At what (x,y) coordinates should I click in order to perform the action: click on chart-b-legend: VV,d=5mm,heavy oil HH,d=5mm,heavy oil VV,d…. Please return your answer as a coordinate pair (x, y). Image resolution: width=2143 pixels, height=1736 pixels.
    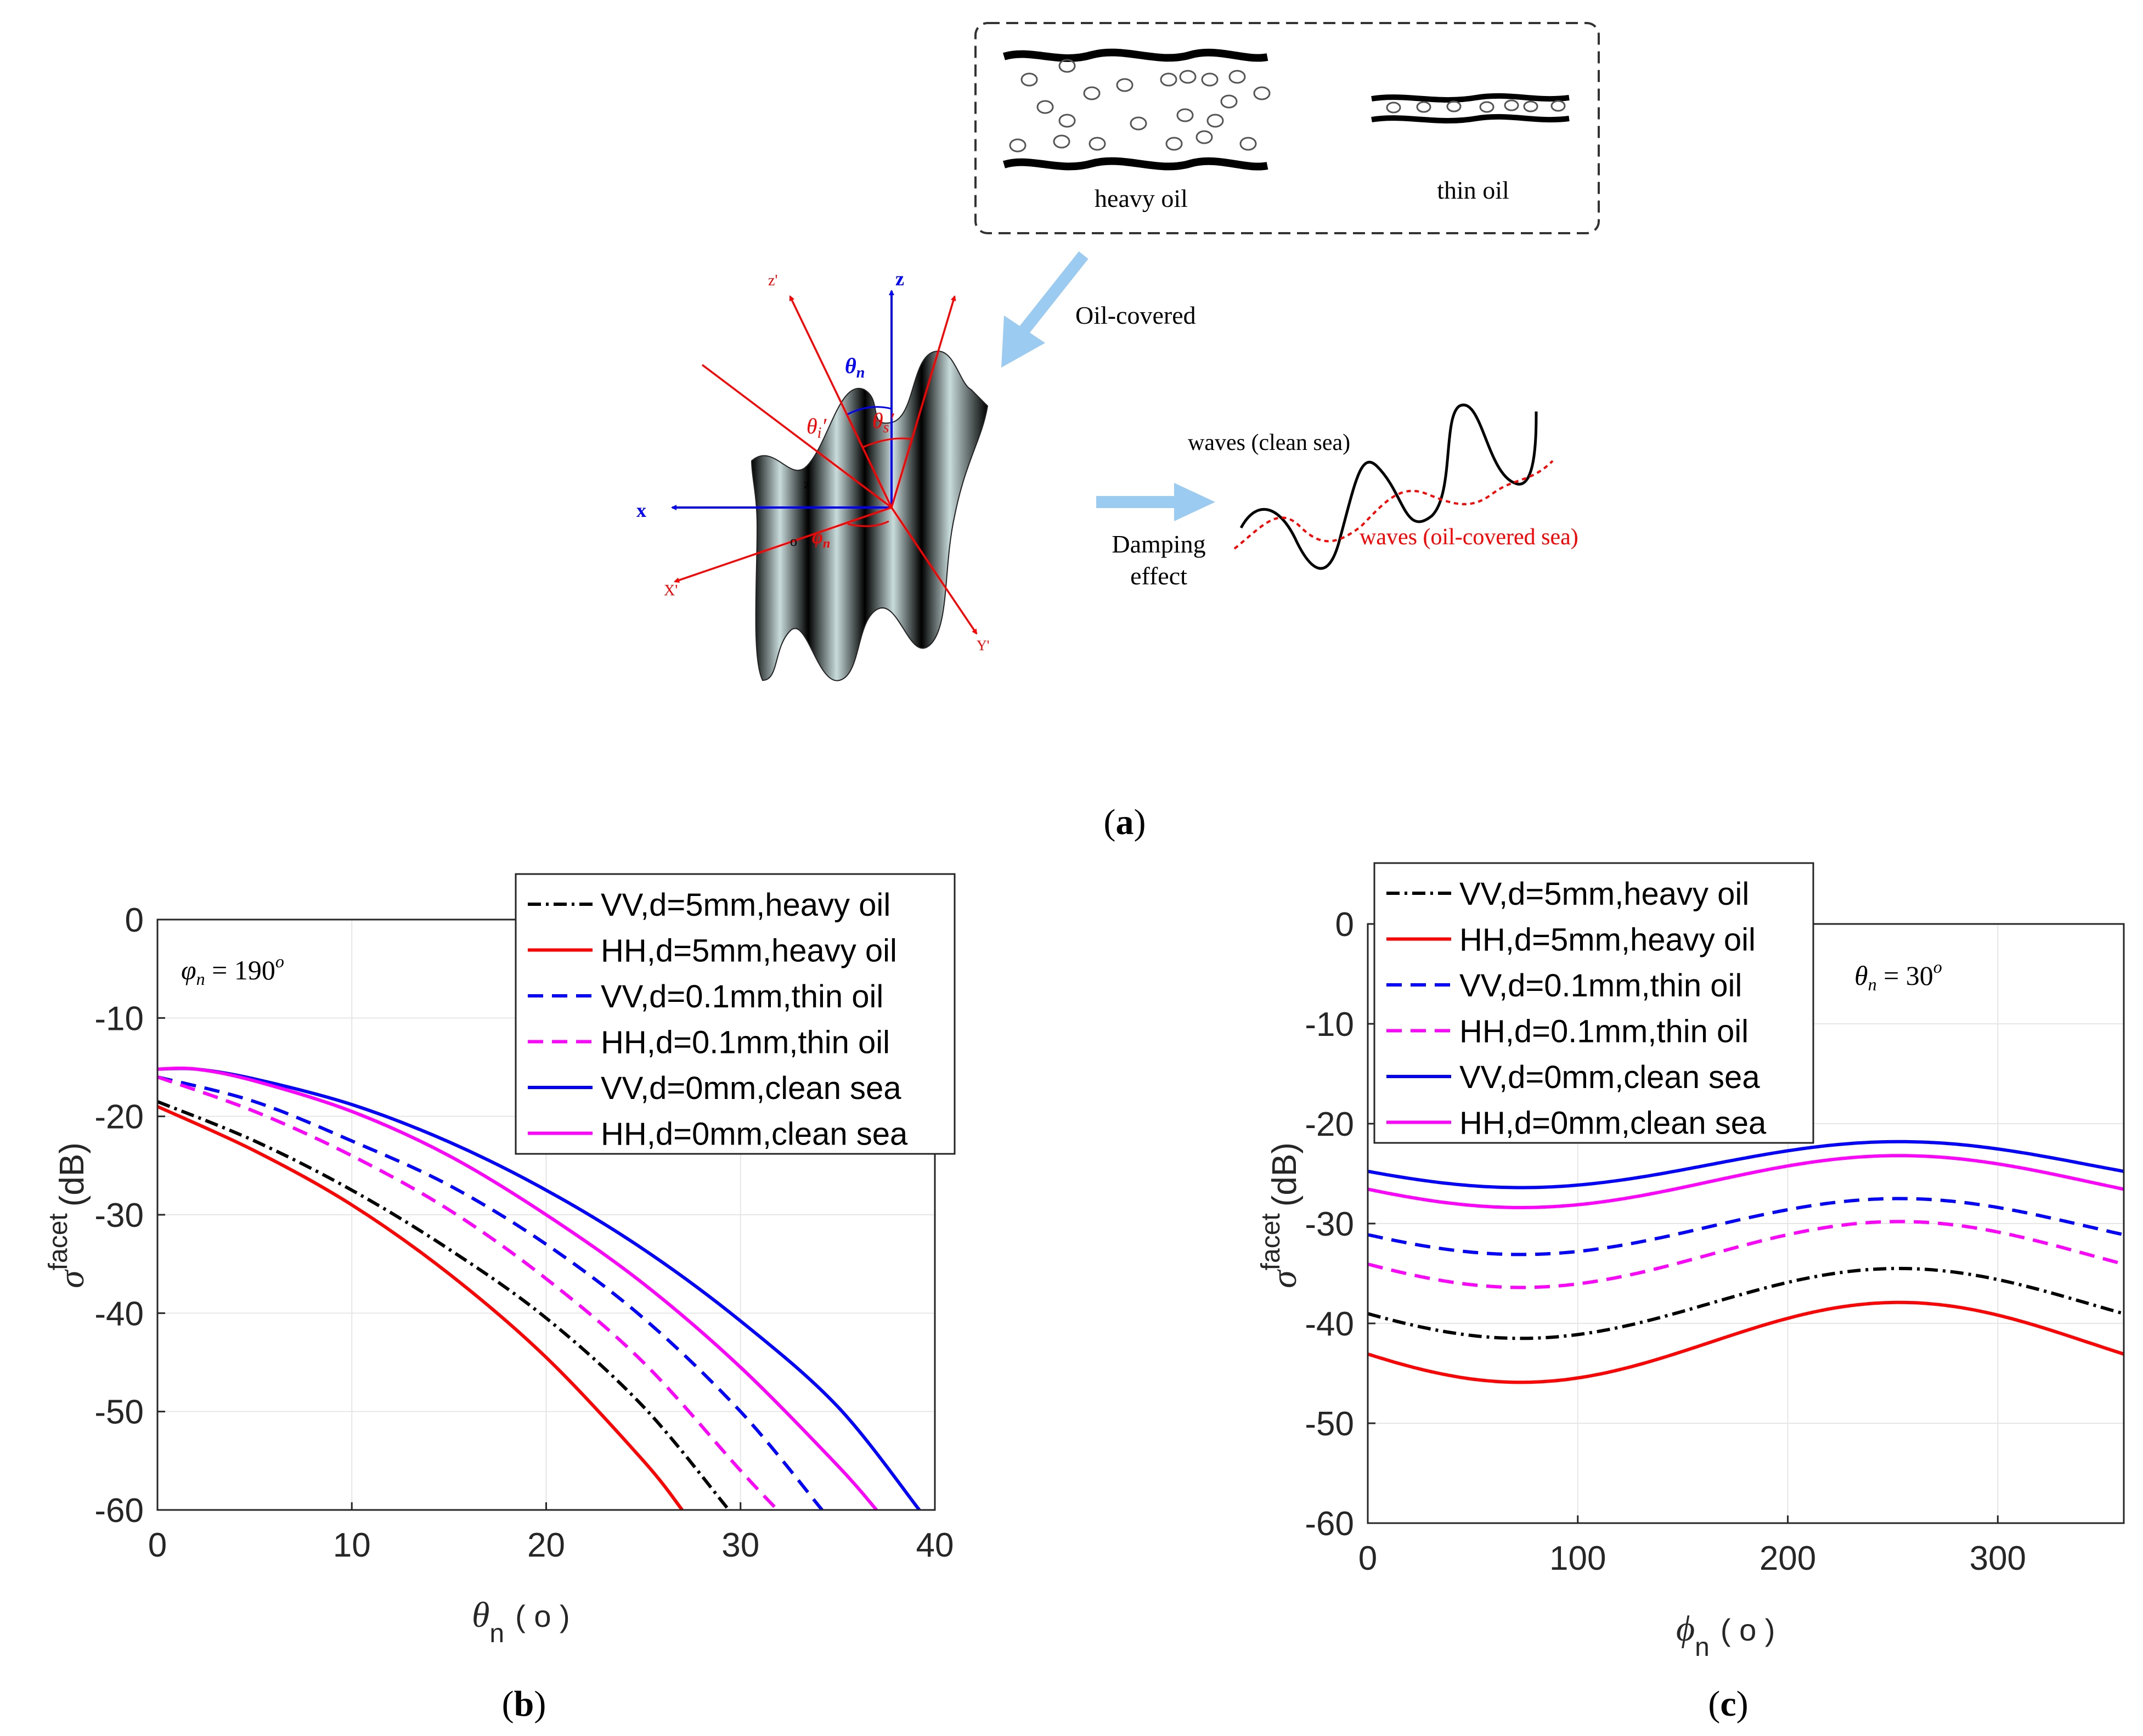
    Looking at the image, I should click on (736, 1014).